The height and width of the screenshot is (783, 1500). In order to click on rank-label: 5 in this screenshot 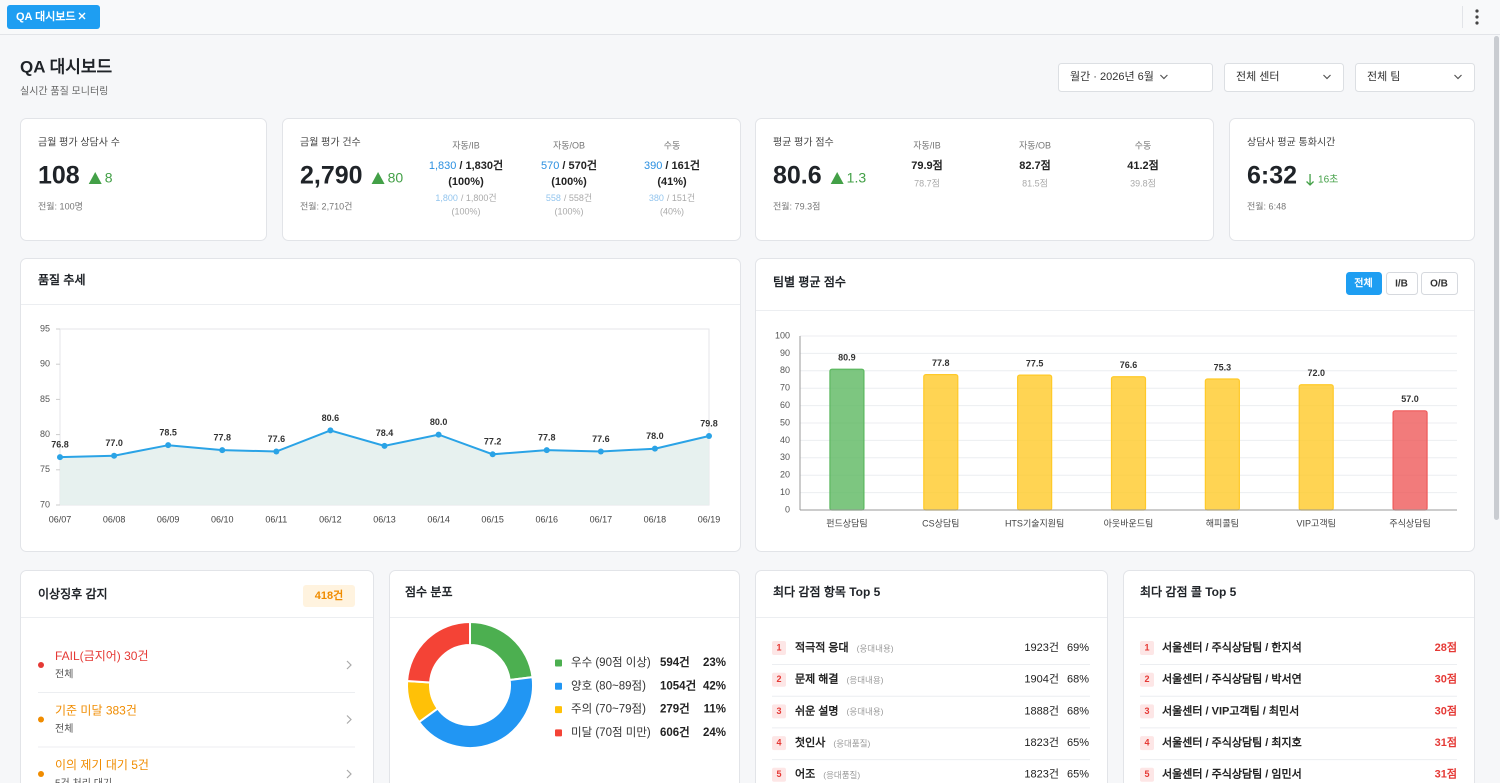, I will do `click(778, 774)`.